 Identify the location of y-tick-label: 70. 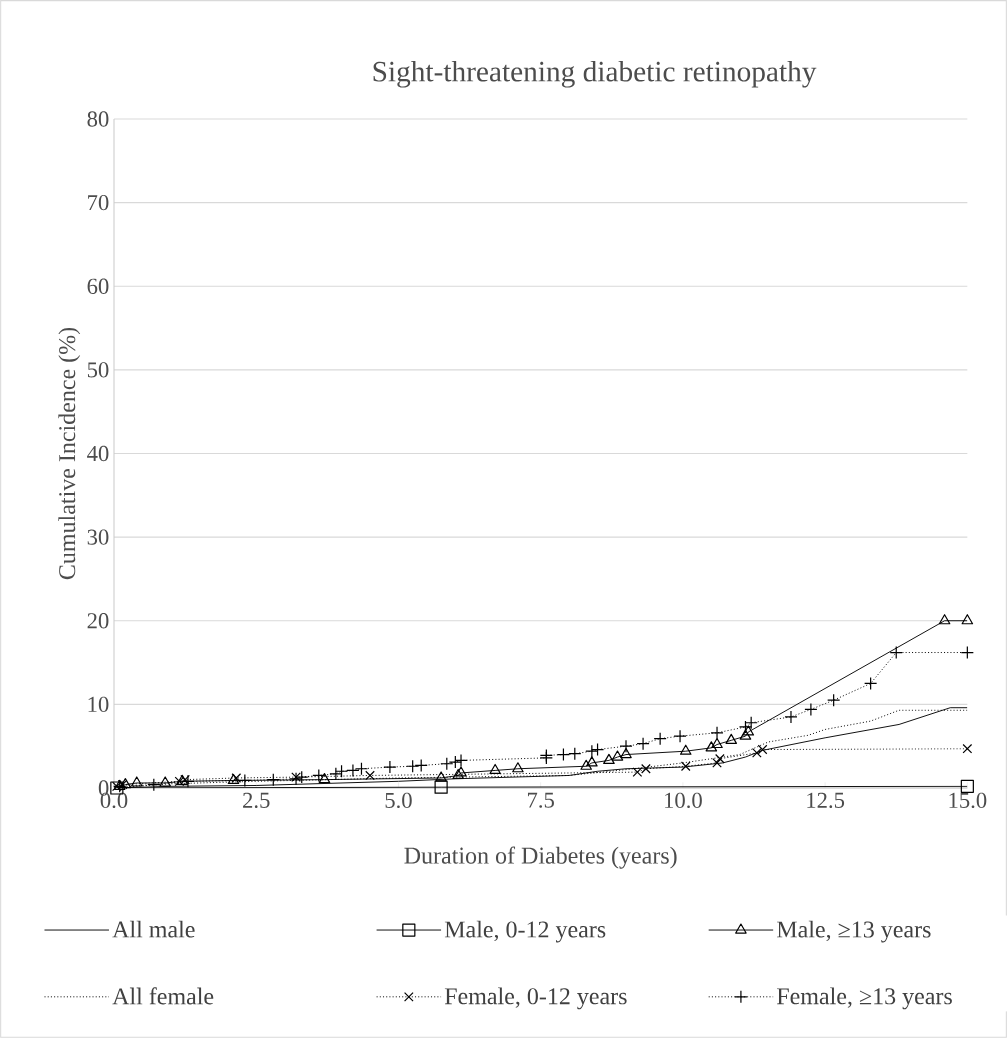
(98, 202).